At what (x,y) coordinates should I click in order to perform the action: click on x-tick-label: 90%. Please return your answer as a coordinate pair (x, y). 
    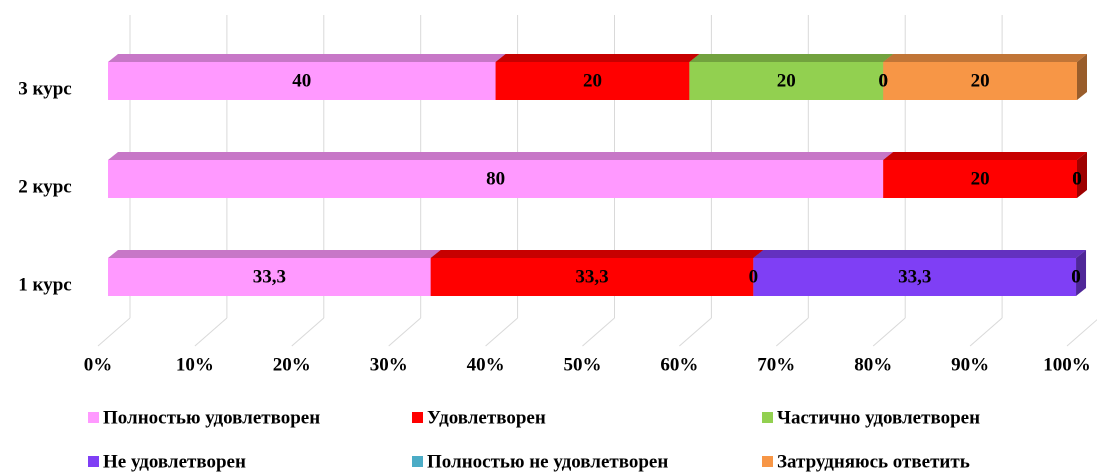
    Looking at the image, I should click on (970, 364).